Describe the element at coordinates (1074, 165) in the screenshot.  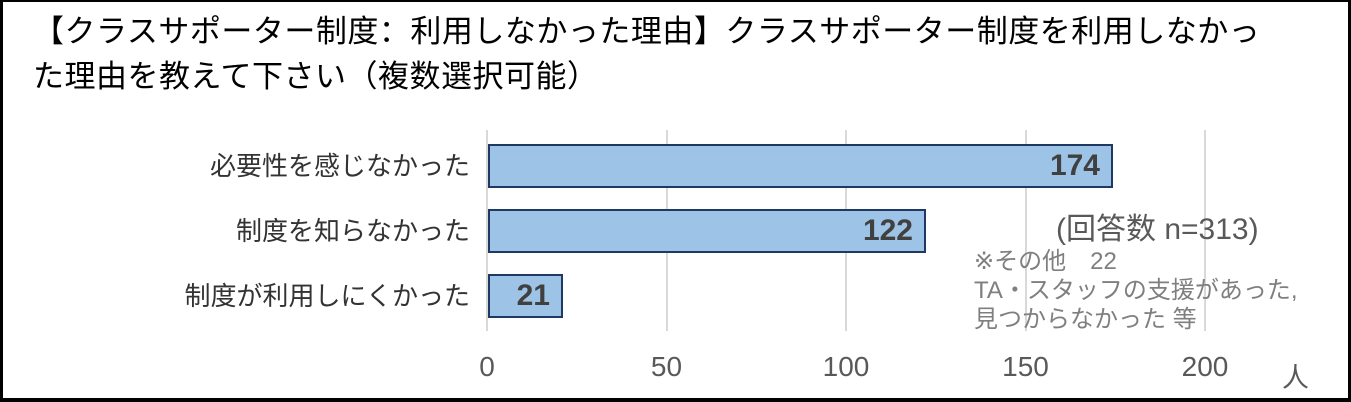
I see `bar-value-label: 174` at that location.